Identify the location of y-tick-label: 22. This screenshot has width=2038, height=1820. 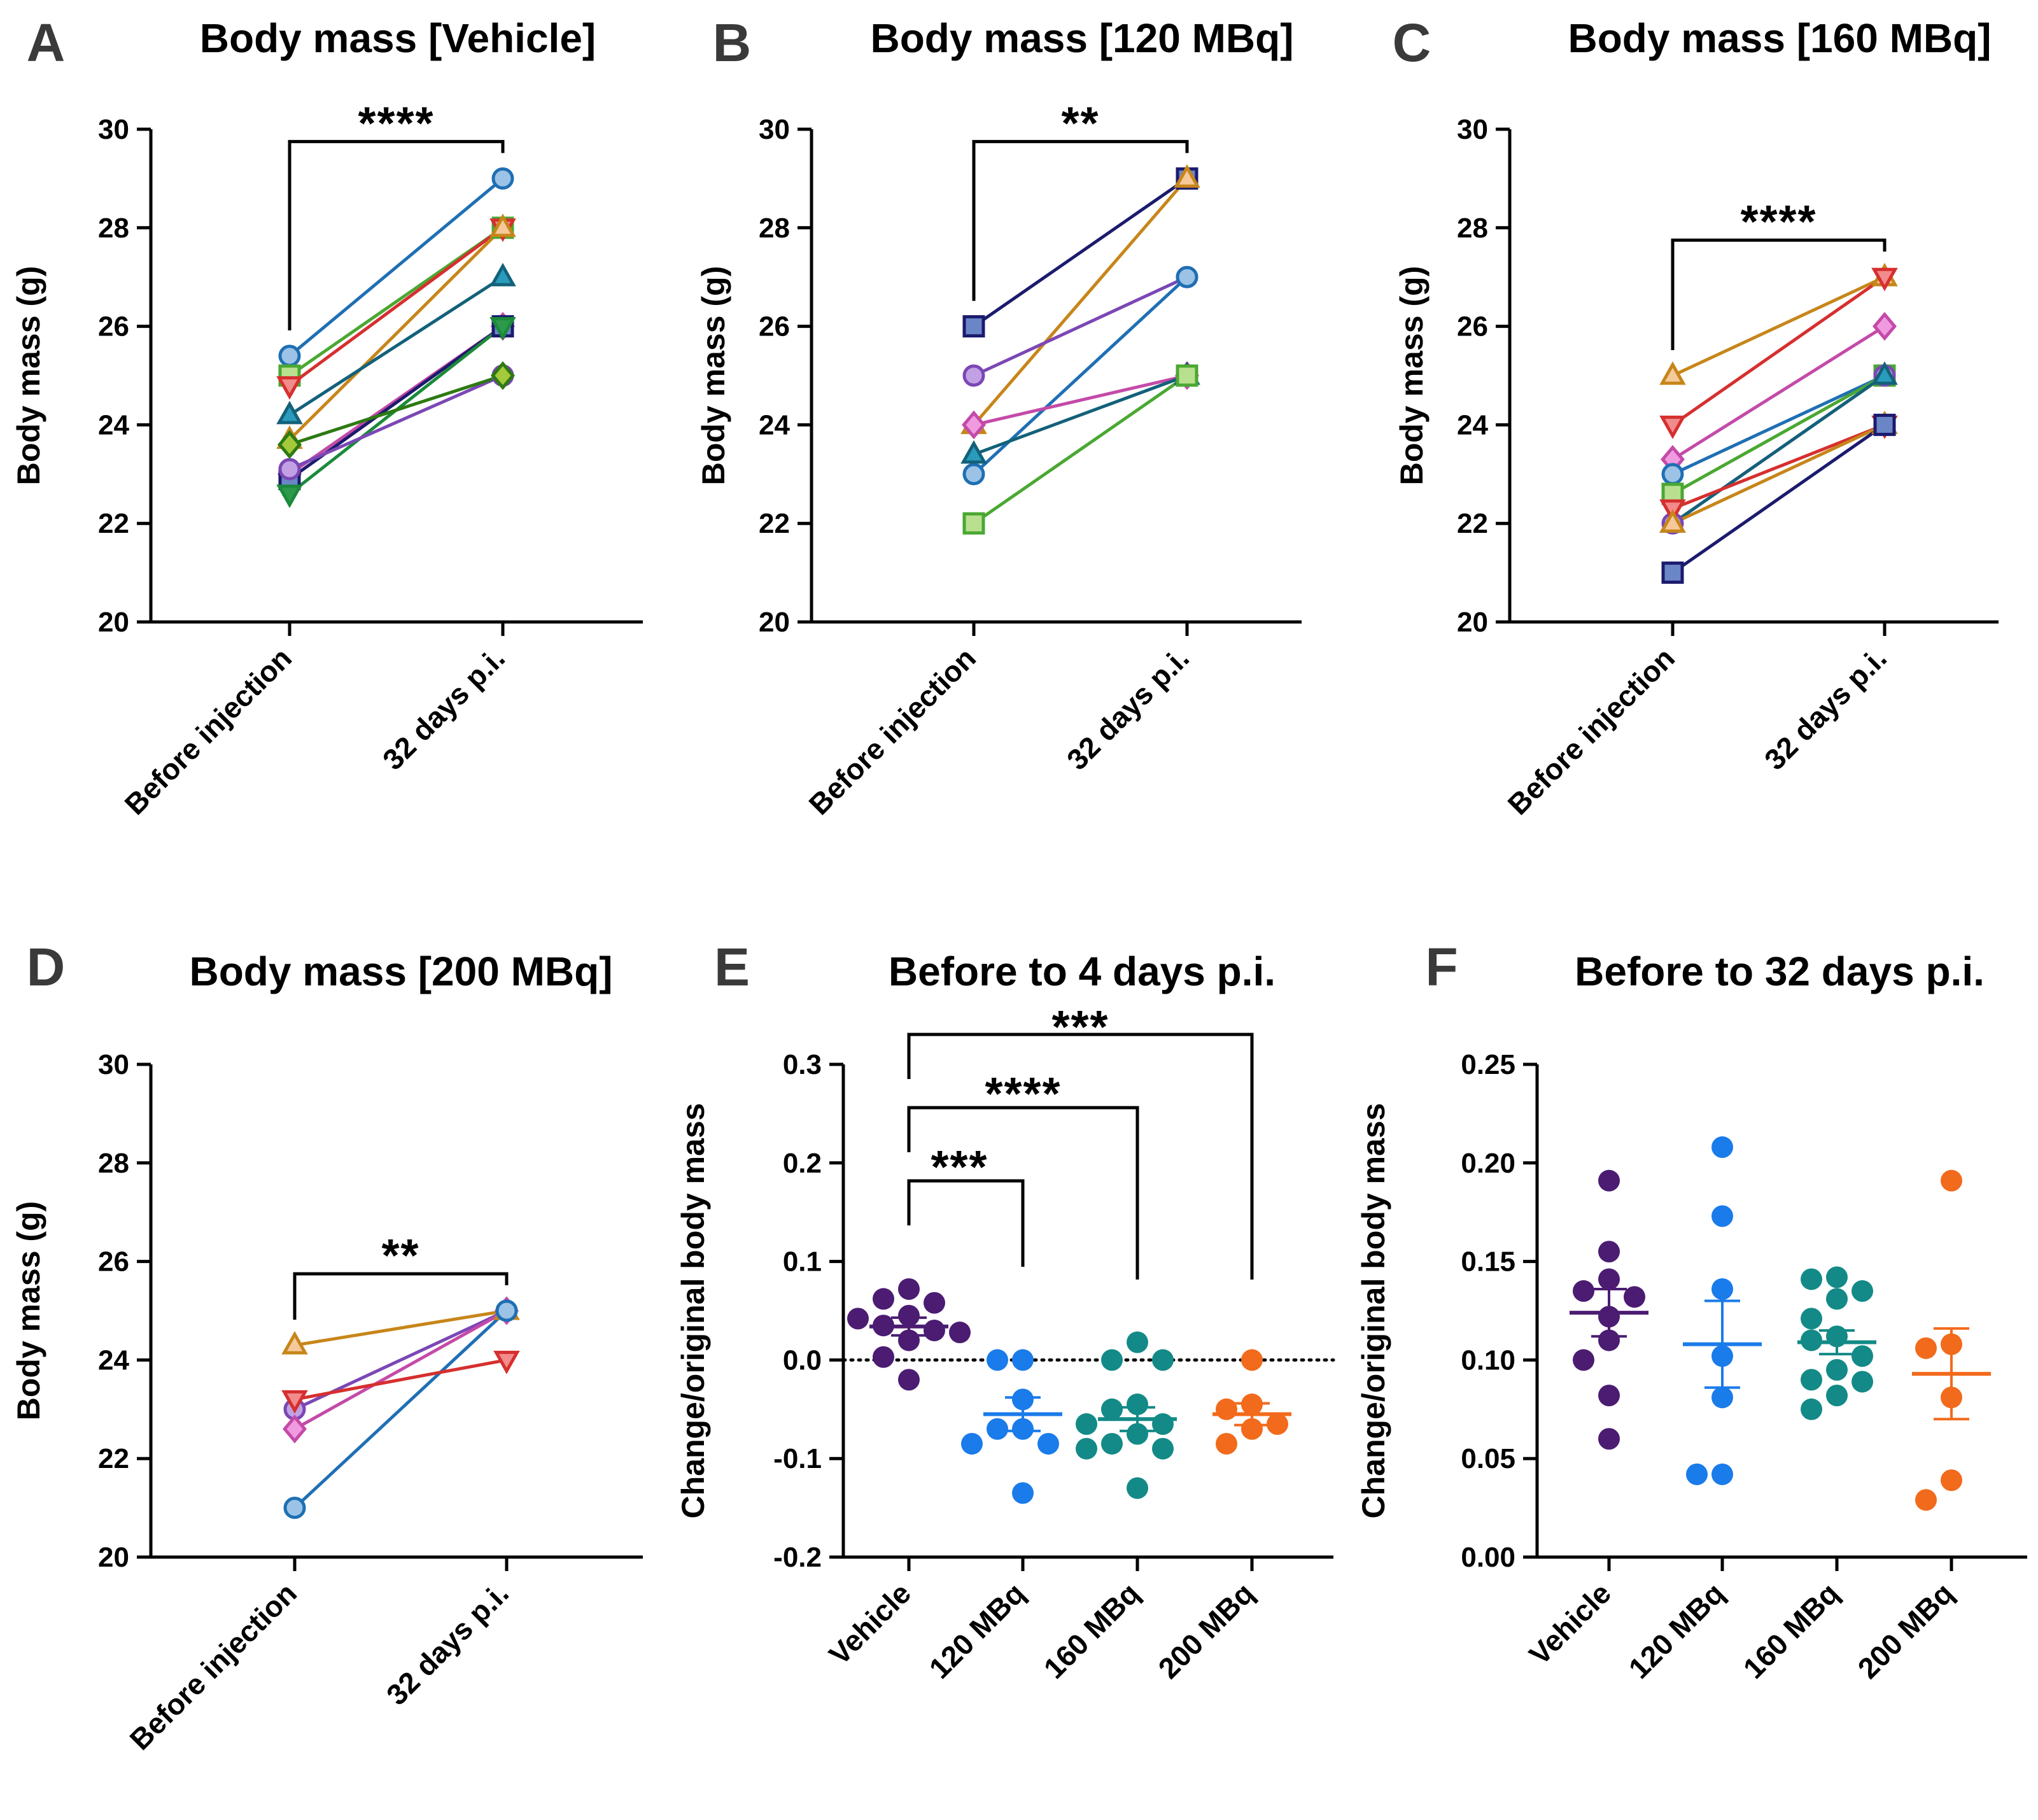
(113, 523).